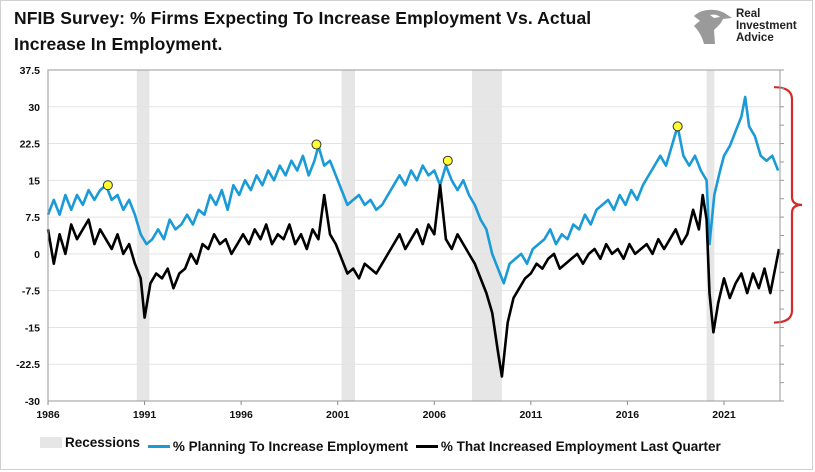 The image size is (815, 472). I want to click on legend-label-planning: % Planning To Increase Employment, so click(290, 446).